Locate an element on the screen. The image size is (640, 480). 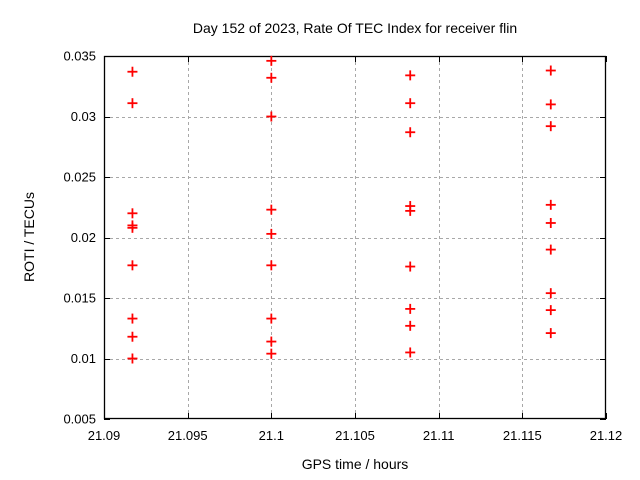
x-tick-label: 21.09 is located at coordinates (104, 435).